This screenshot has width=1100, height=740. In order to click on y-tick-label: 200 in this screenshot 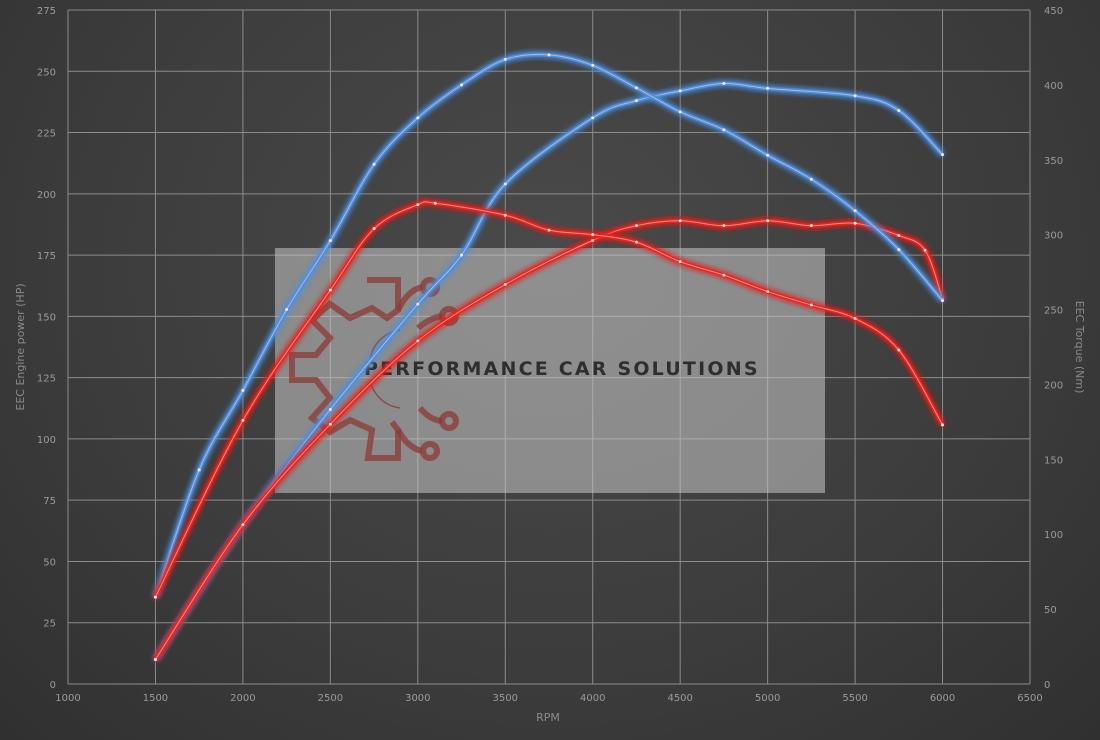, I will do `click(46, 195)`.